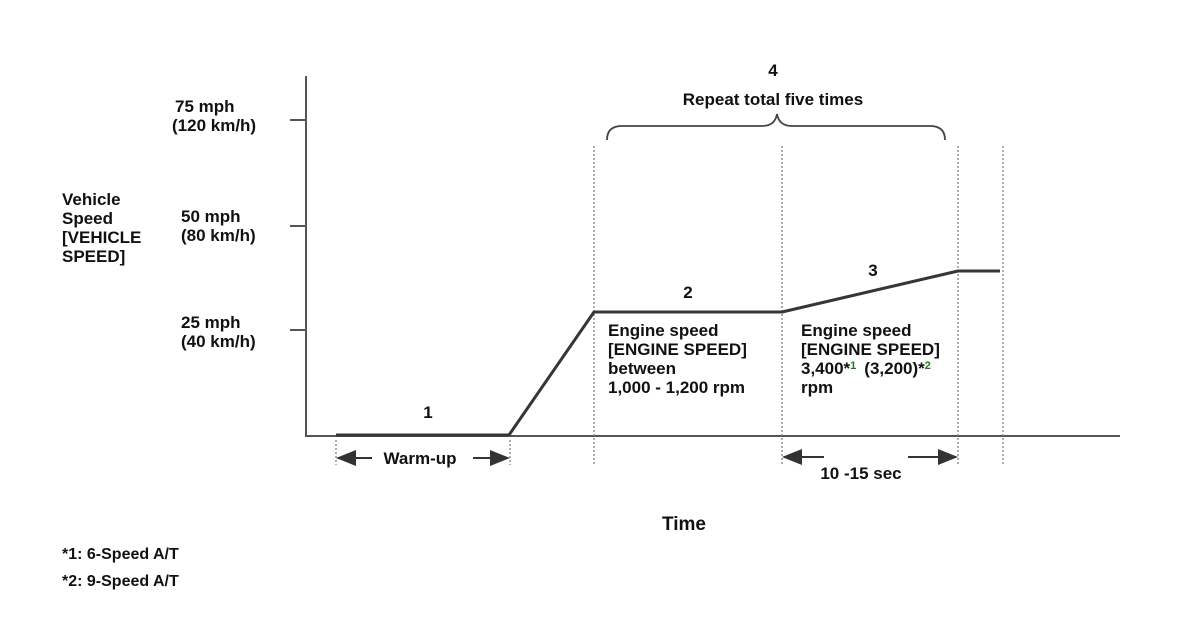 This screenshot has width=1199, height=621. Describe the element at coordinates (687, 292) in the screenshot. I see `phase-2-number: 2` at that location.